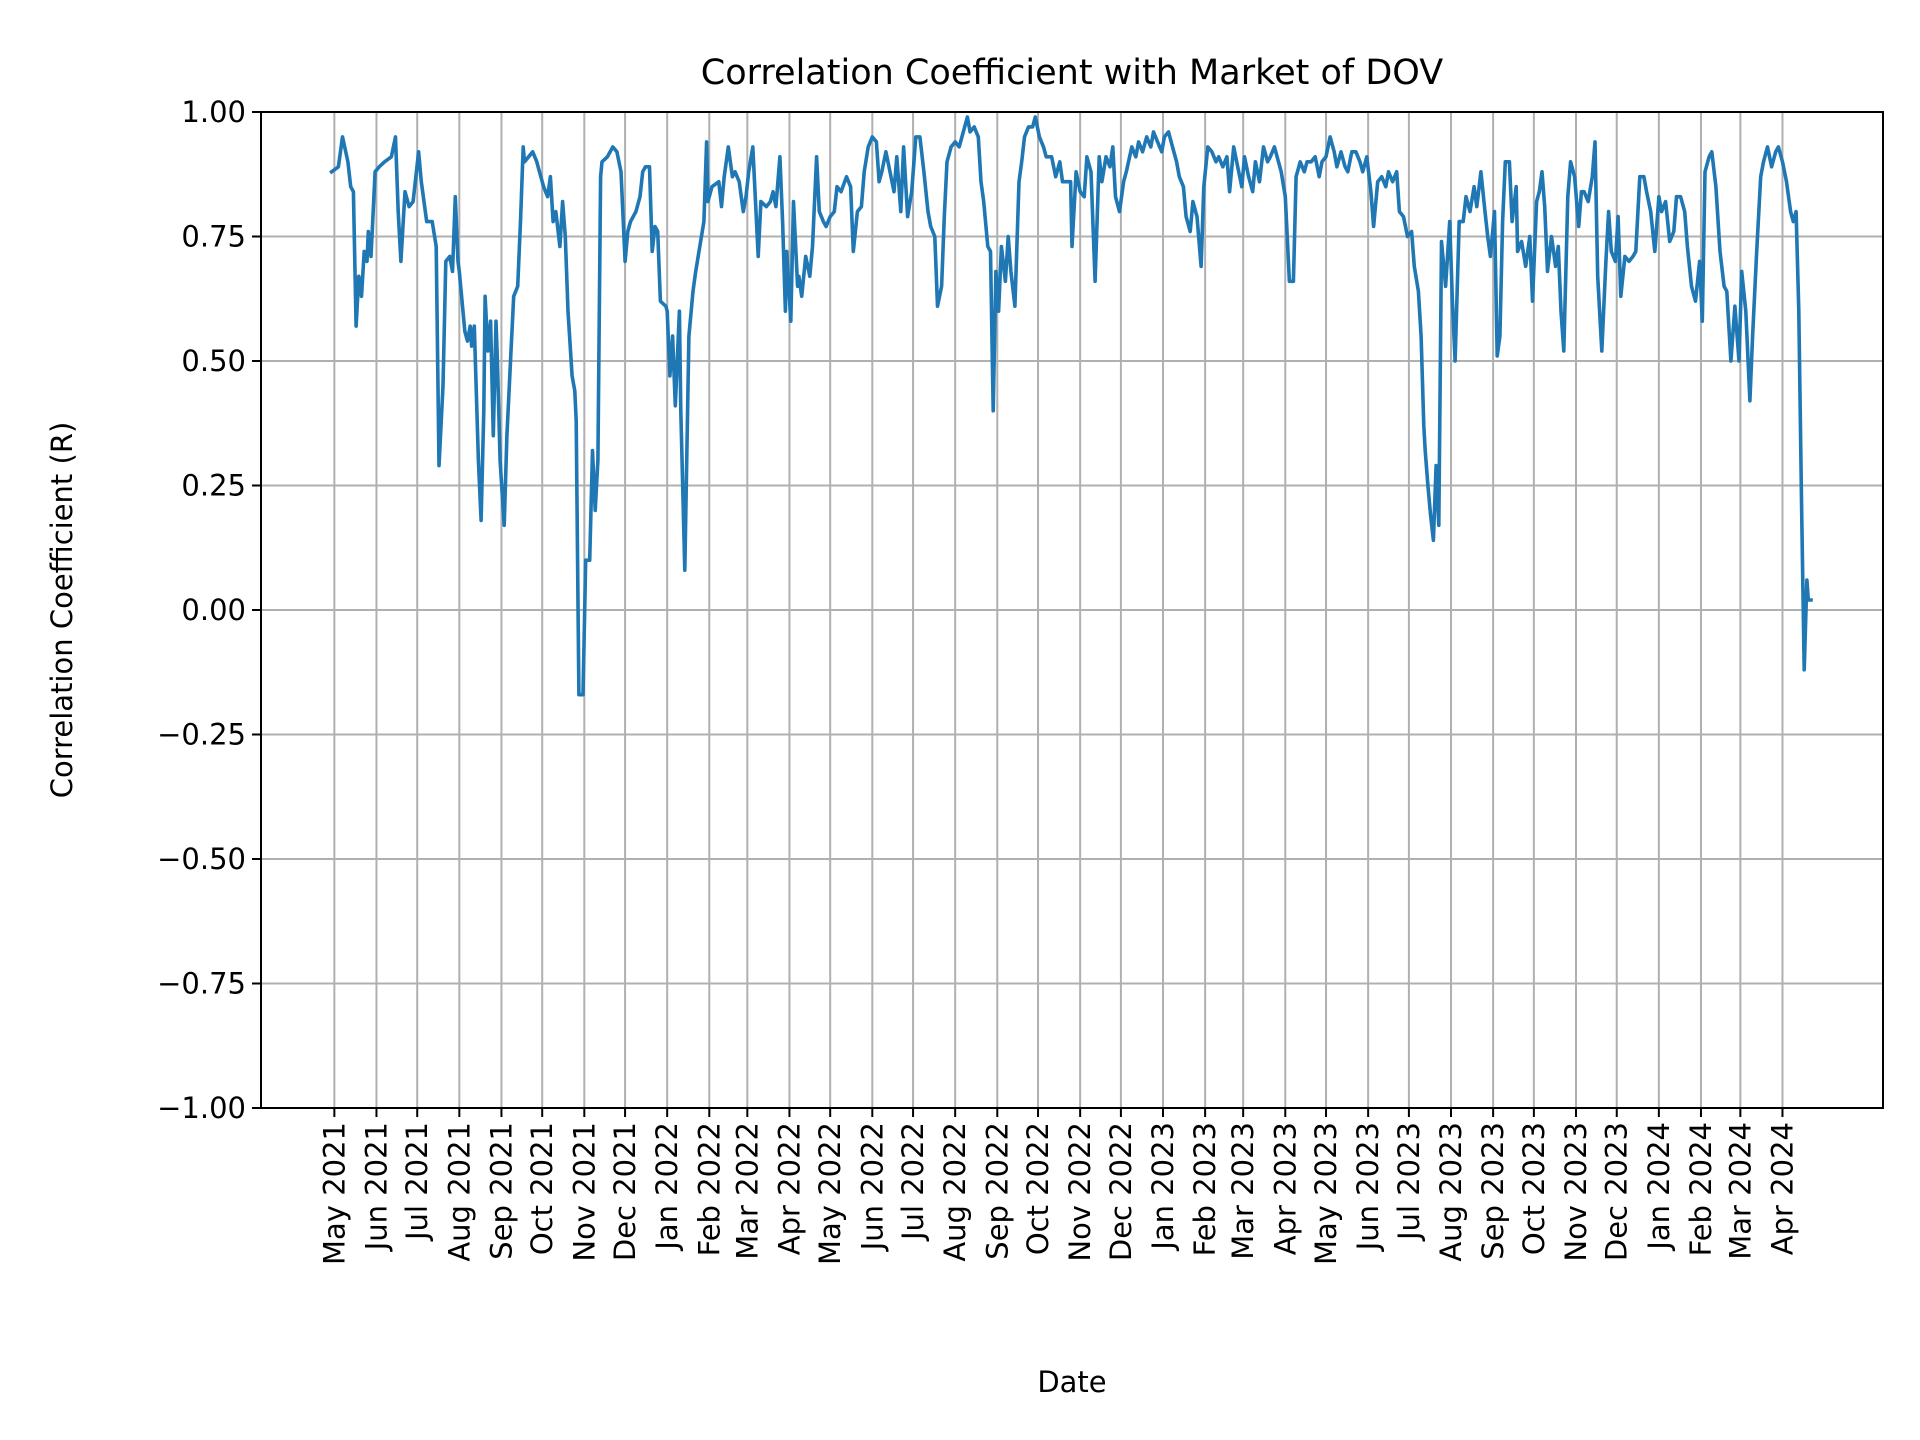 The width and height of the screenshot is (1920, 1440). What do you see at coordinates (417, 1182) in the screenshot?
I see `x-tick-label: Jul 2021` at bounding box center [417, 1182].